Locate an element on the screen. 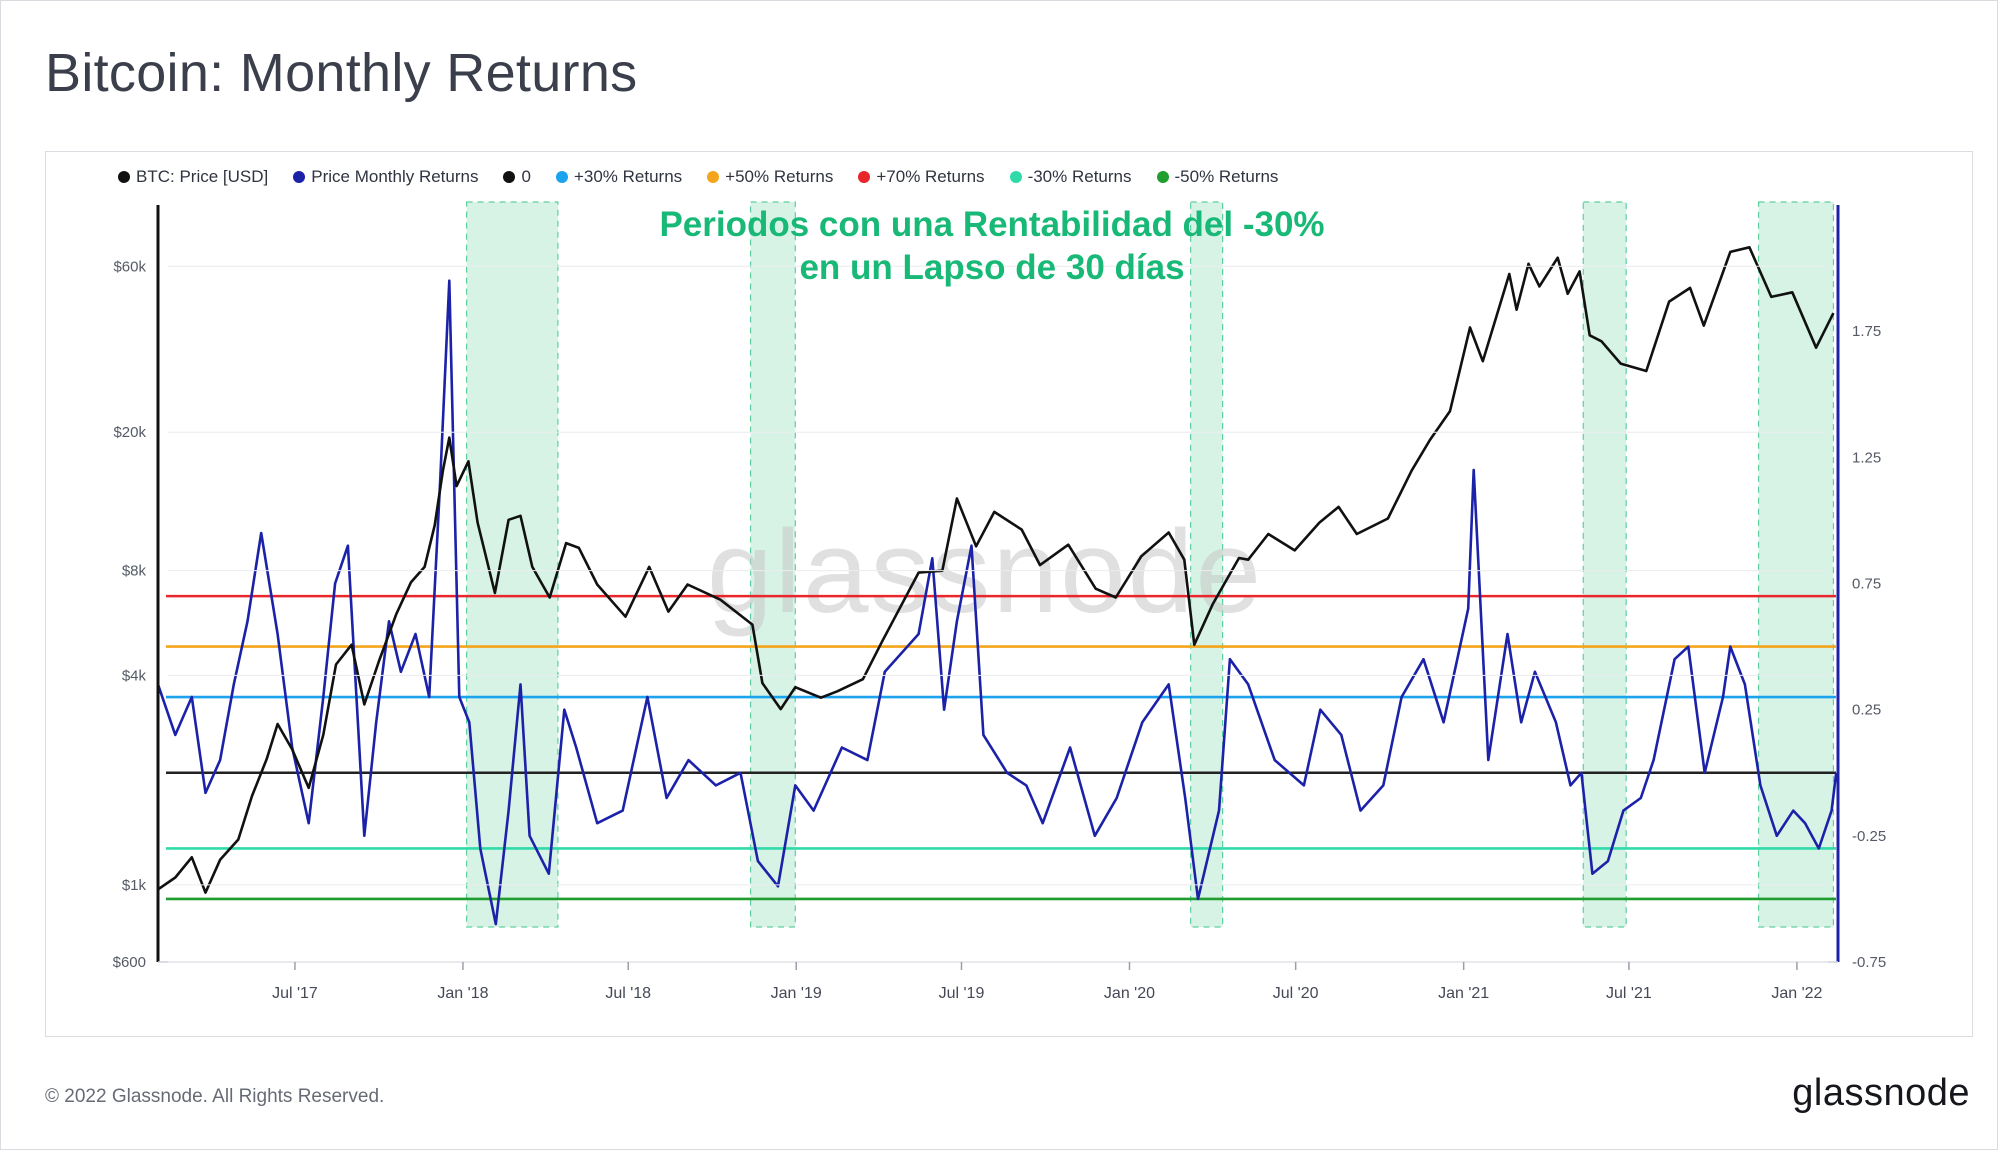 The image size is (2000, 1152). legend-item-zero: 0 is located at coordinates (517, 177).